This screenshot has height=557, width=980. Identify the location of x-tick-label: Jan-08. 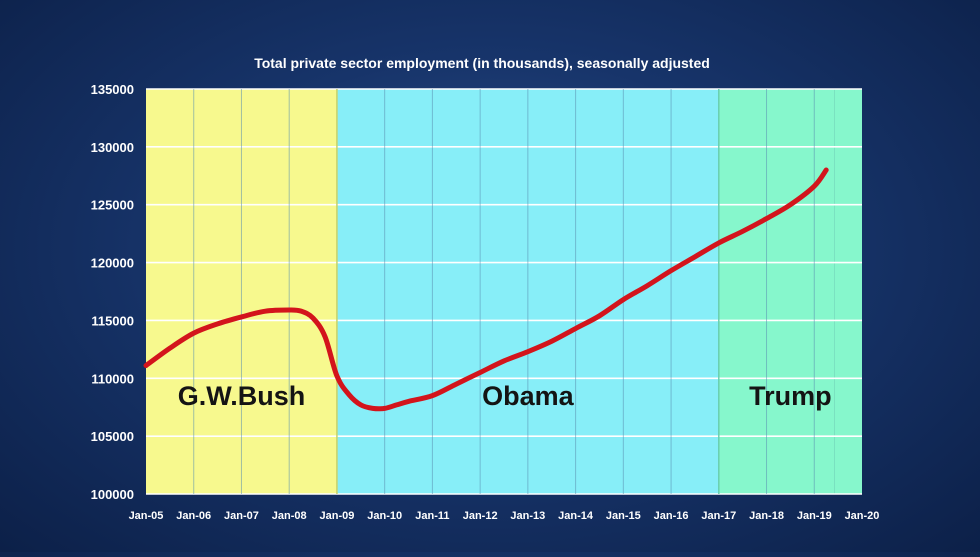
(289, 516).